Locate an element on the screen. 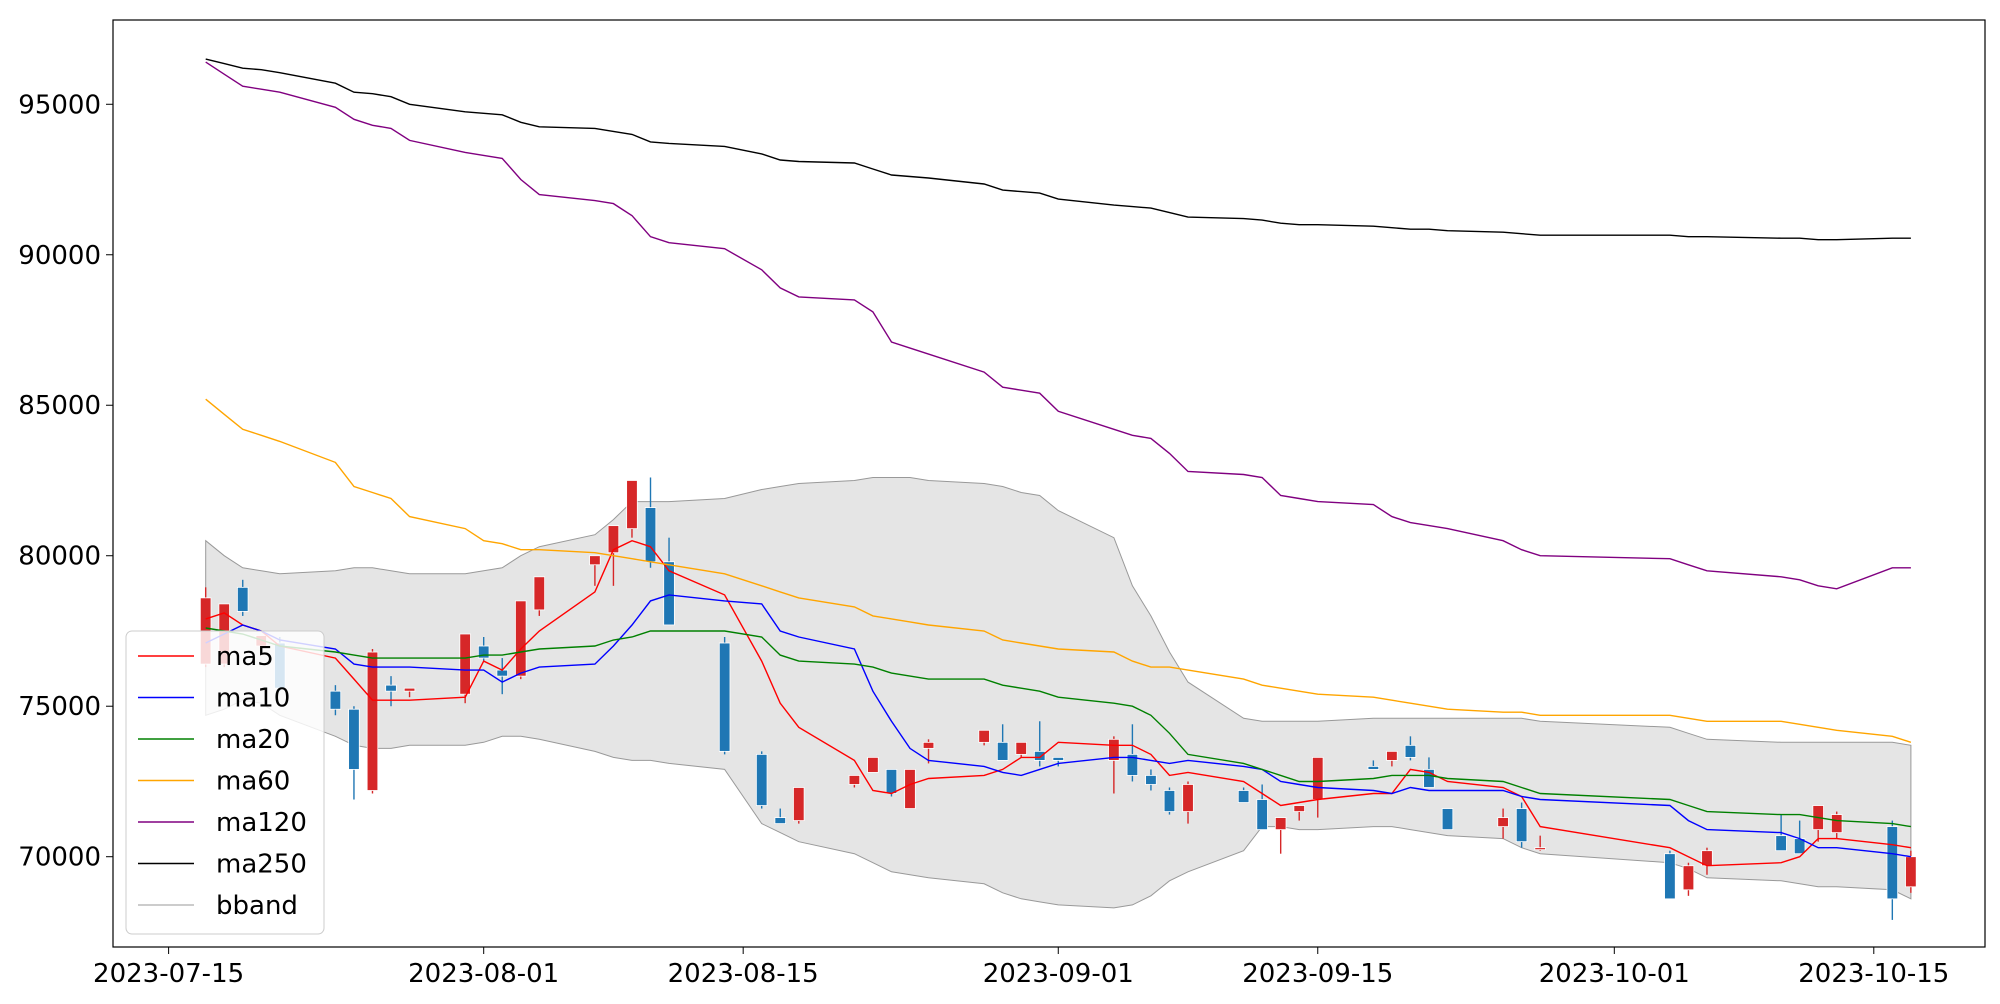 This screenshot has height=1004, width=2000. x-tick-label: 2023-10-15 is located at coordinates (1873, 974).